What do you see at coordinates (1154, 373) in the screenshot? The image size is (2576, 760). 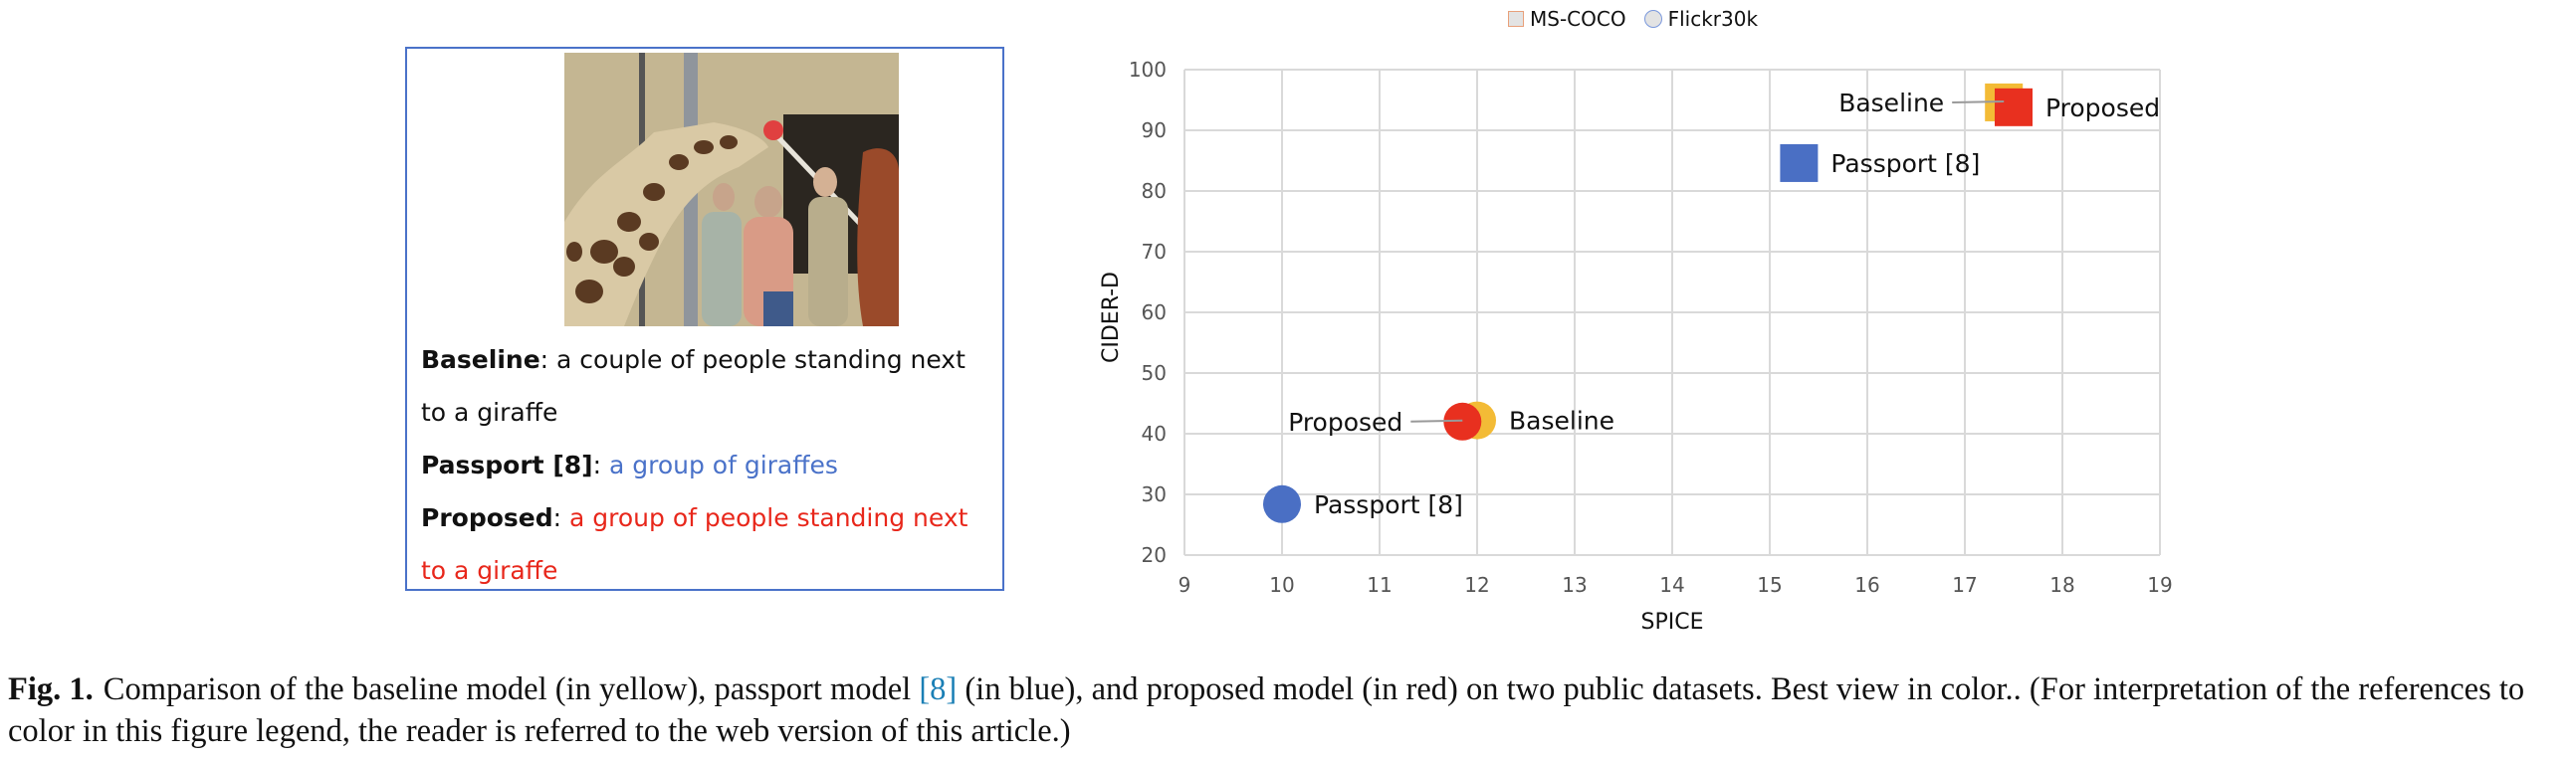 I see `y-tick-label: 50` at bounding box center [1154, 373].